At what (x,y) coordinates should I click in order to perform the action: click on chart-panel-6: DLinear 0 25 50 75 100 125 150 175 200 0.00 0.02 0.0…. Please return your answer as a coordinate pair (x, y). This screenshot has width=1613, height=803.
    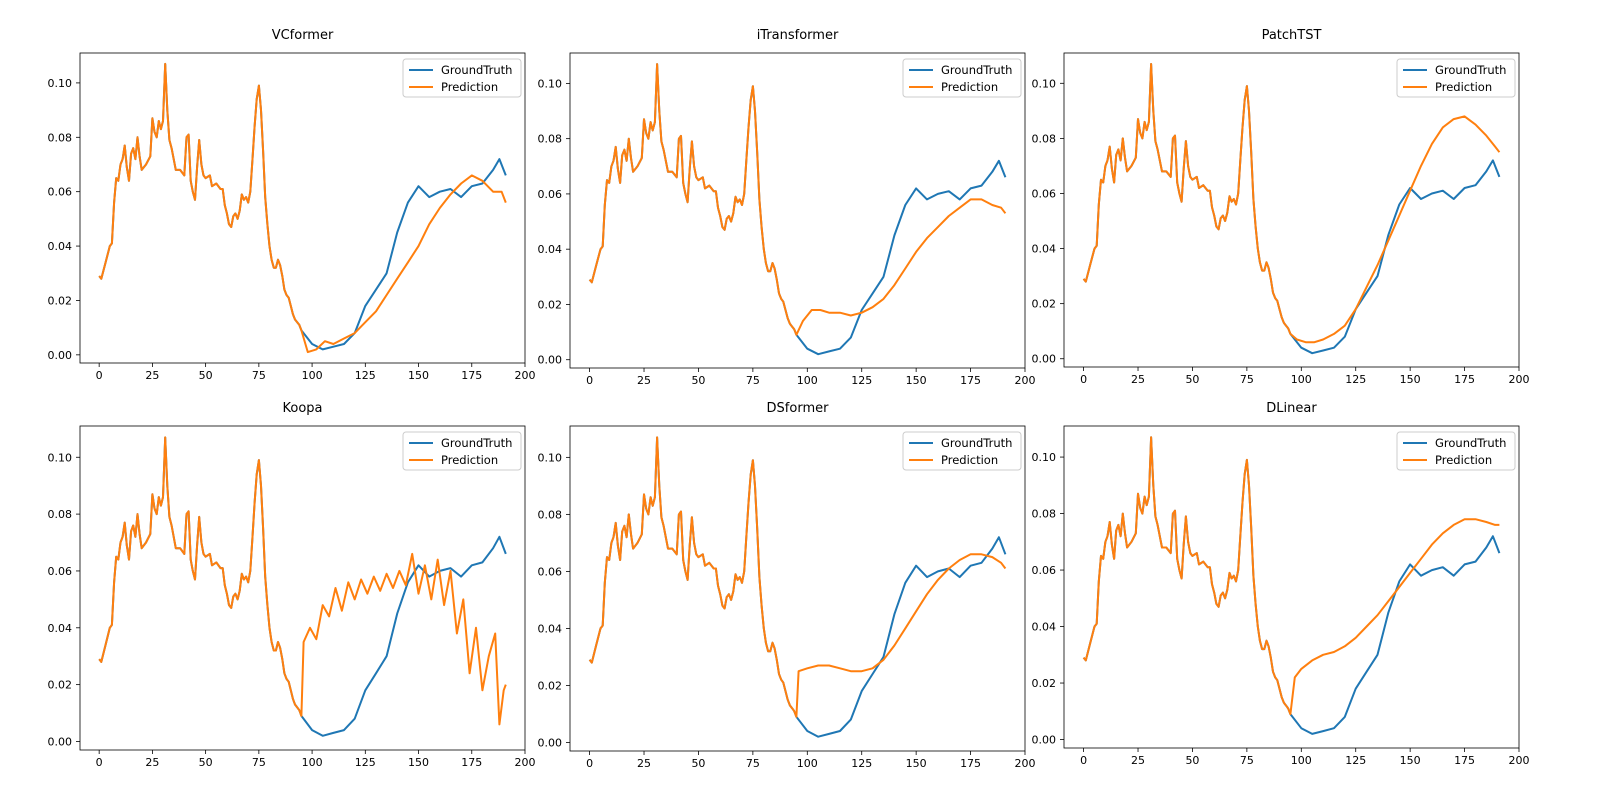
    Looking at the image, I should click on (1281, 584).